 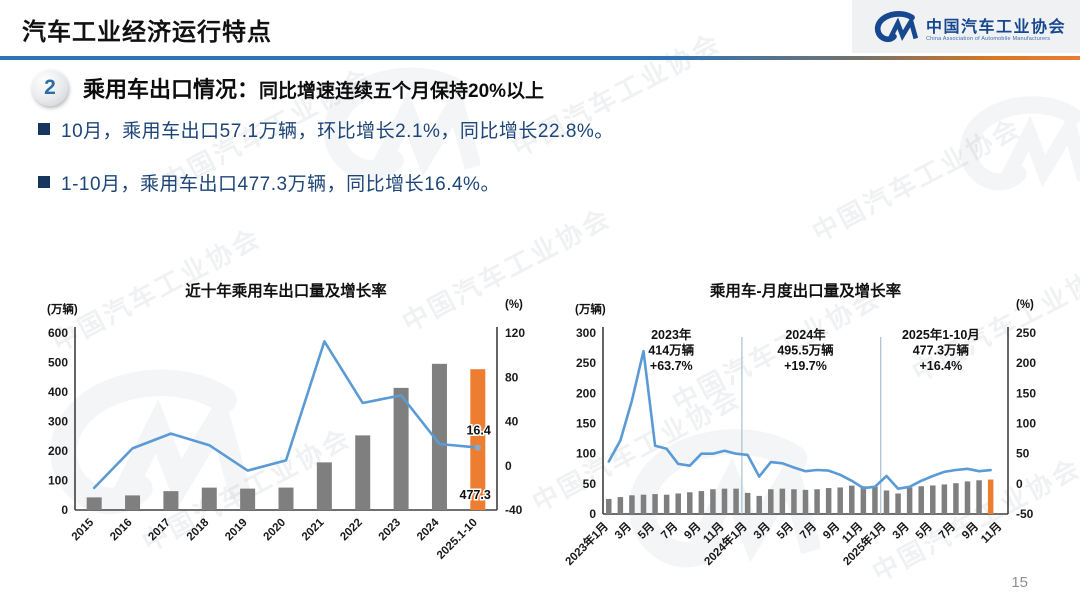 What do you see at coordinates (44, 182) in the screenshot?
I see `bullet-square-icon` at bounding box center [44, 182].